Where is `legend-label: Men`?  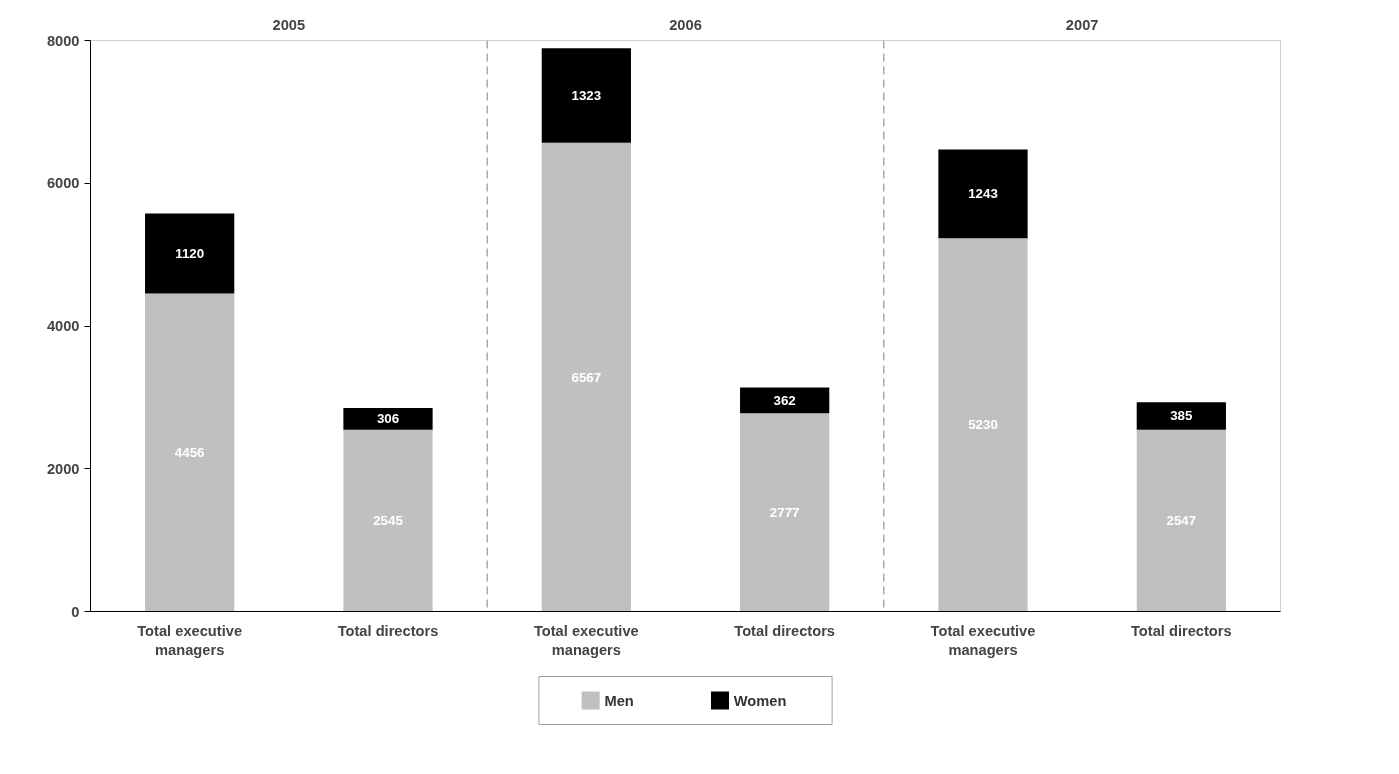
legend-label: Men is located at coordinates (619, 700).